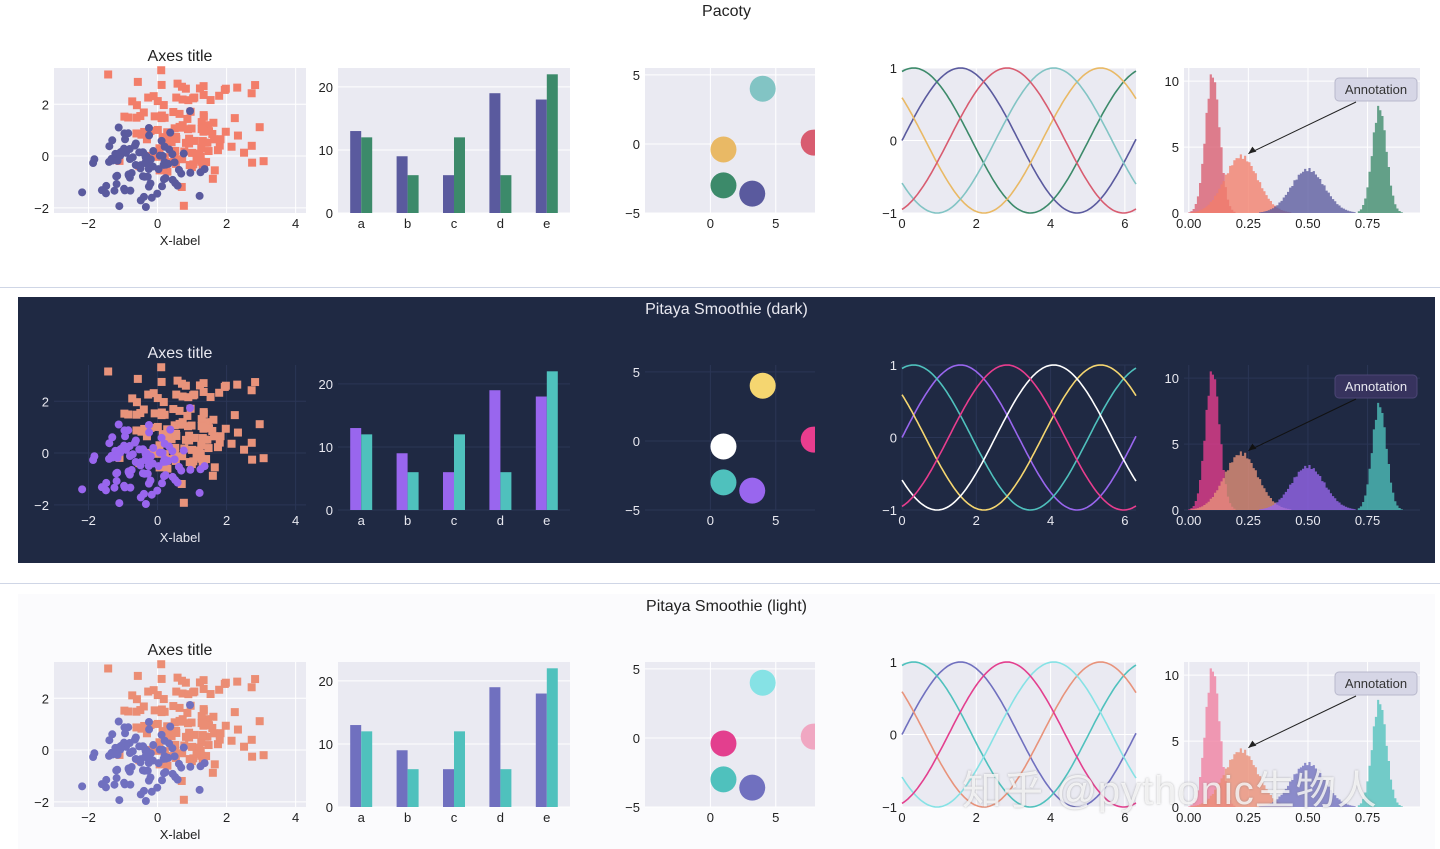 The height and width of the screenshot is (849, 1440). I want to click on histogram-chart: Annotation 0.00 0.25 0.50 0.75 0 5 10, so click(1292, 743).